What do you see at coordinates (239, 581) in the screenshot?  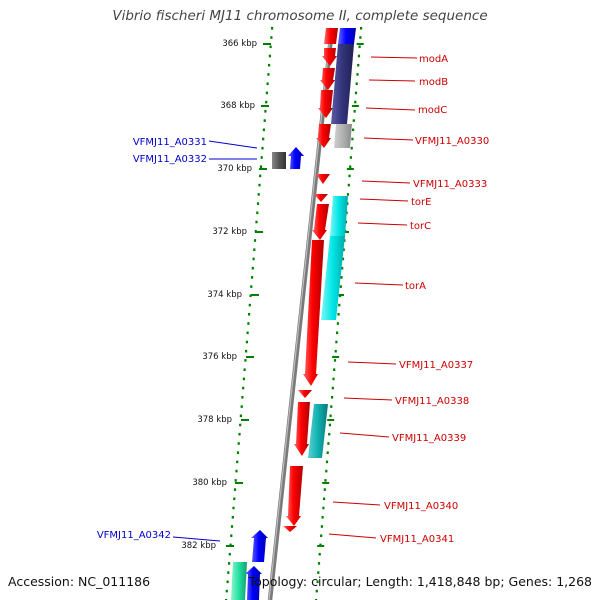 I see `cog-block-A0342` at bounding box center [239, 581].